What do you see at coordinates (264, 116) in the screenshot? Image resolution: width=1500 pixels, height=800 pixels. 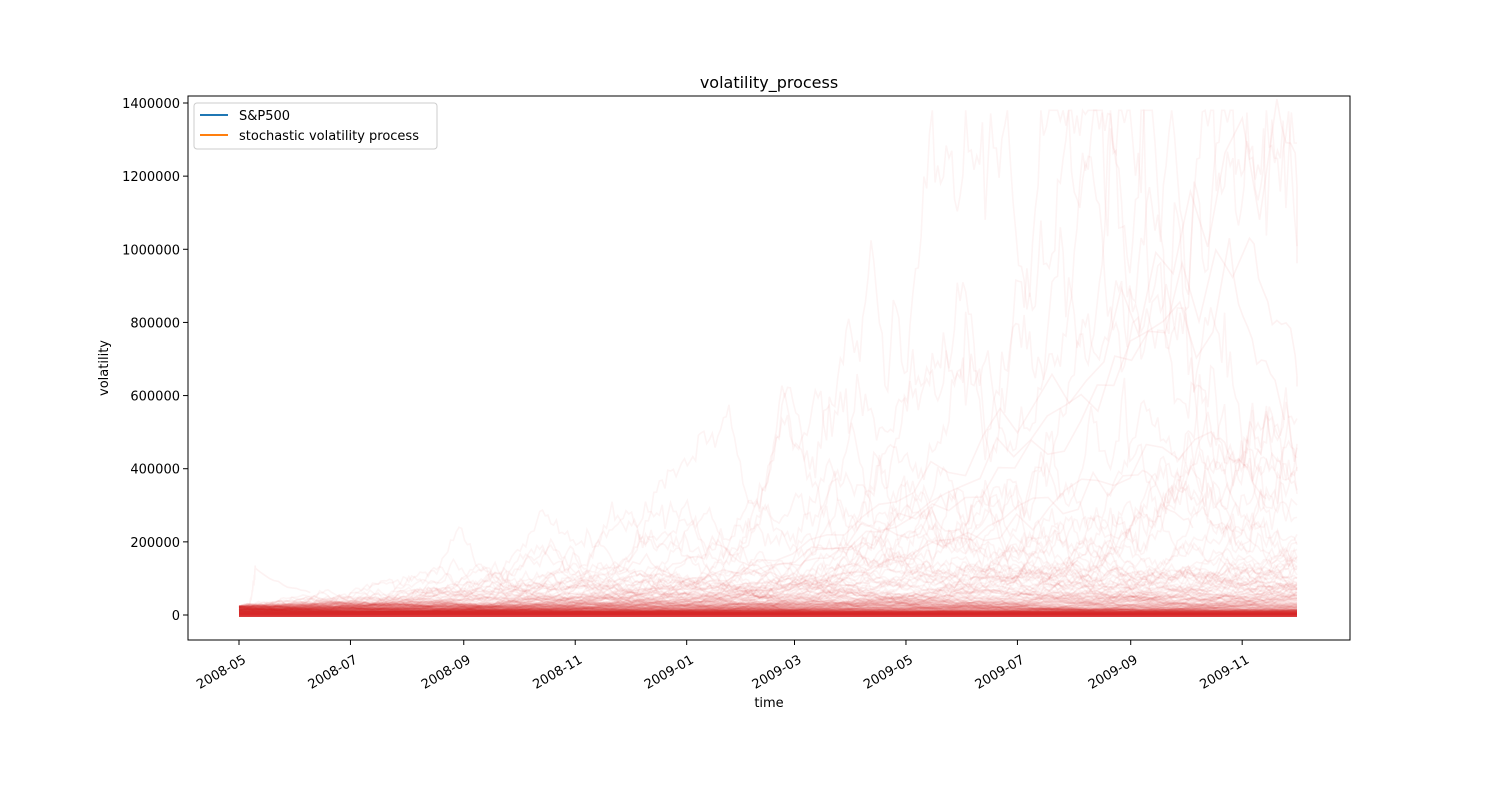 I see `legend-label-sp500: S&P500` at bounding box center [264, 116].